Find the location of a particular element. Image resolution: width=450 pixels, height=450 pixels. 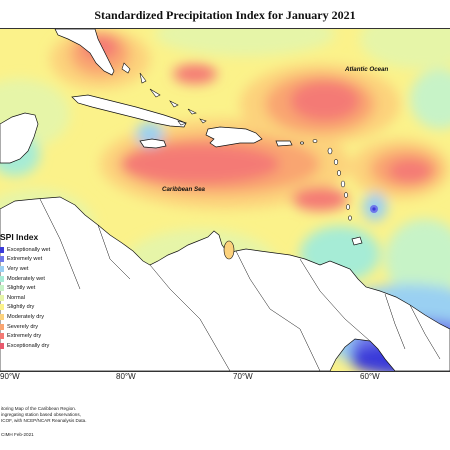

trinidad is located at coordinates (357, 241).